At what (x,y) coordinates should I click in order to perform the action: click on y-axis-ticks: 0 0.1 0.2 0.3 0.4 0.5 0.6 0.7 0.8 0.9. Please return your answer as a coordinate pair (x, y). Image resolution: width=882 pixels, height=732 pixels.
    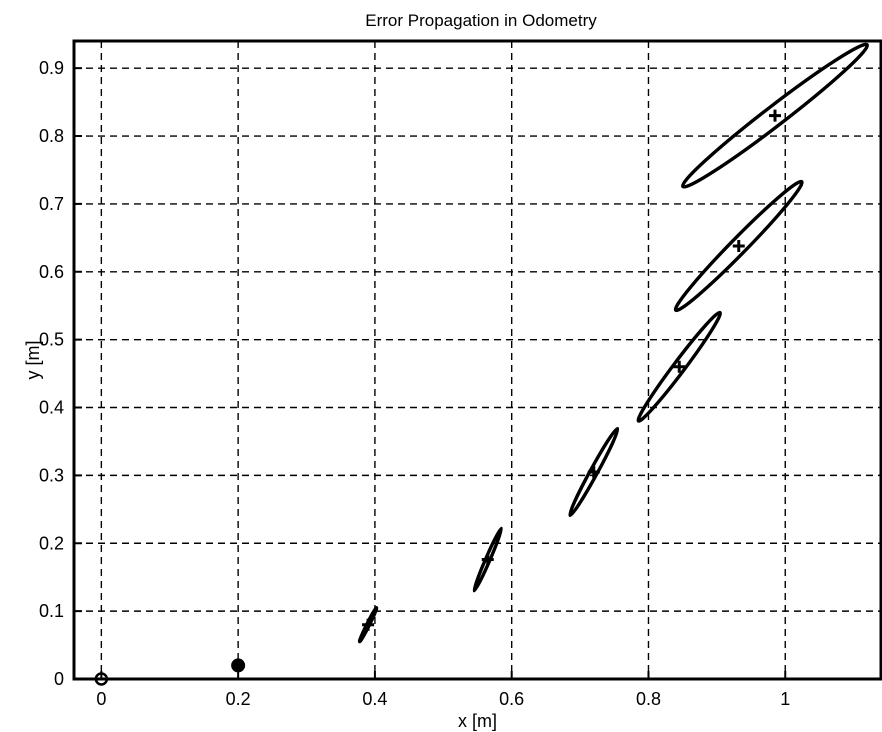
    Looking at the image, I should click on (60, 373).